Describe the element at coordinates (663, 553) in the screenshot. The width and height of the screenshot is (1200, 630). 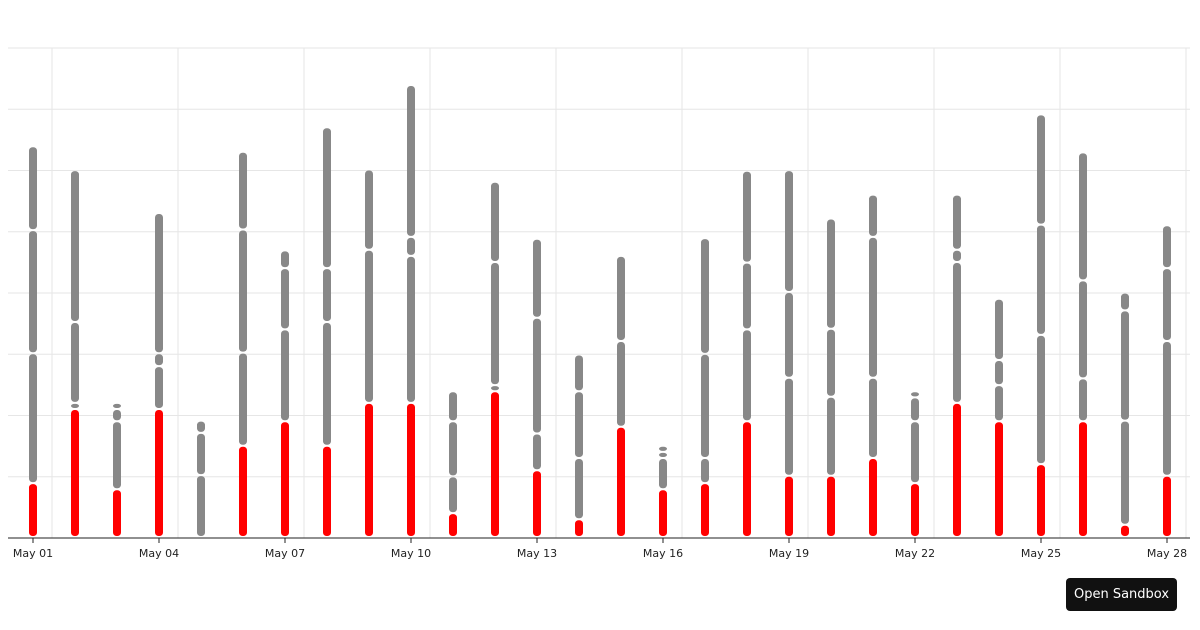
I see `x-tick-label: May 16` at that location.